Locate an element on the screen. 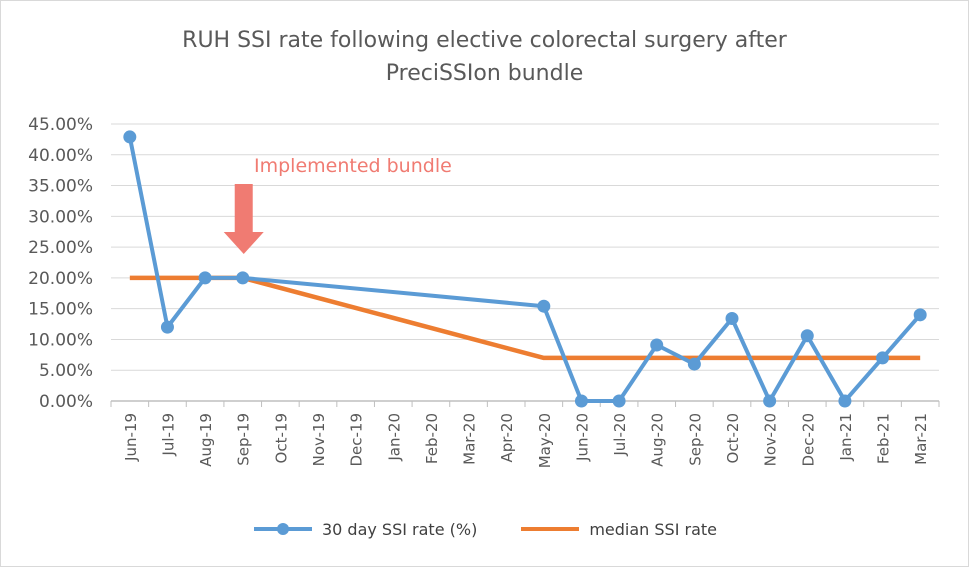 Image resolution: width=969 pixels, height=567 pixels. x-tick-label: Aug-19 is located at coordinates (206, 440).